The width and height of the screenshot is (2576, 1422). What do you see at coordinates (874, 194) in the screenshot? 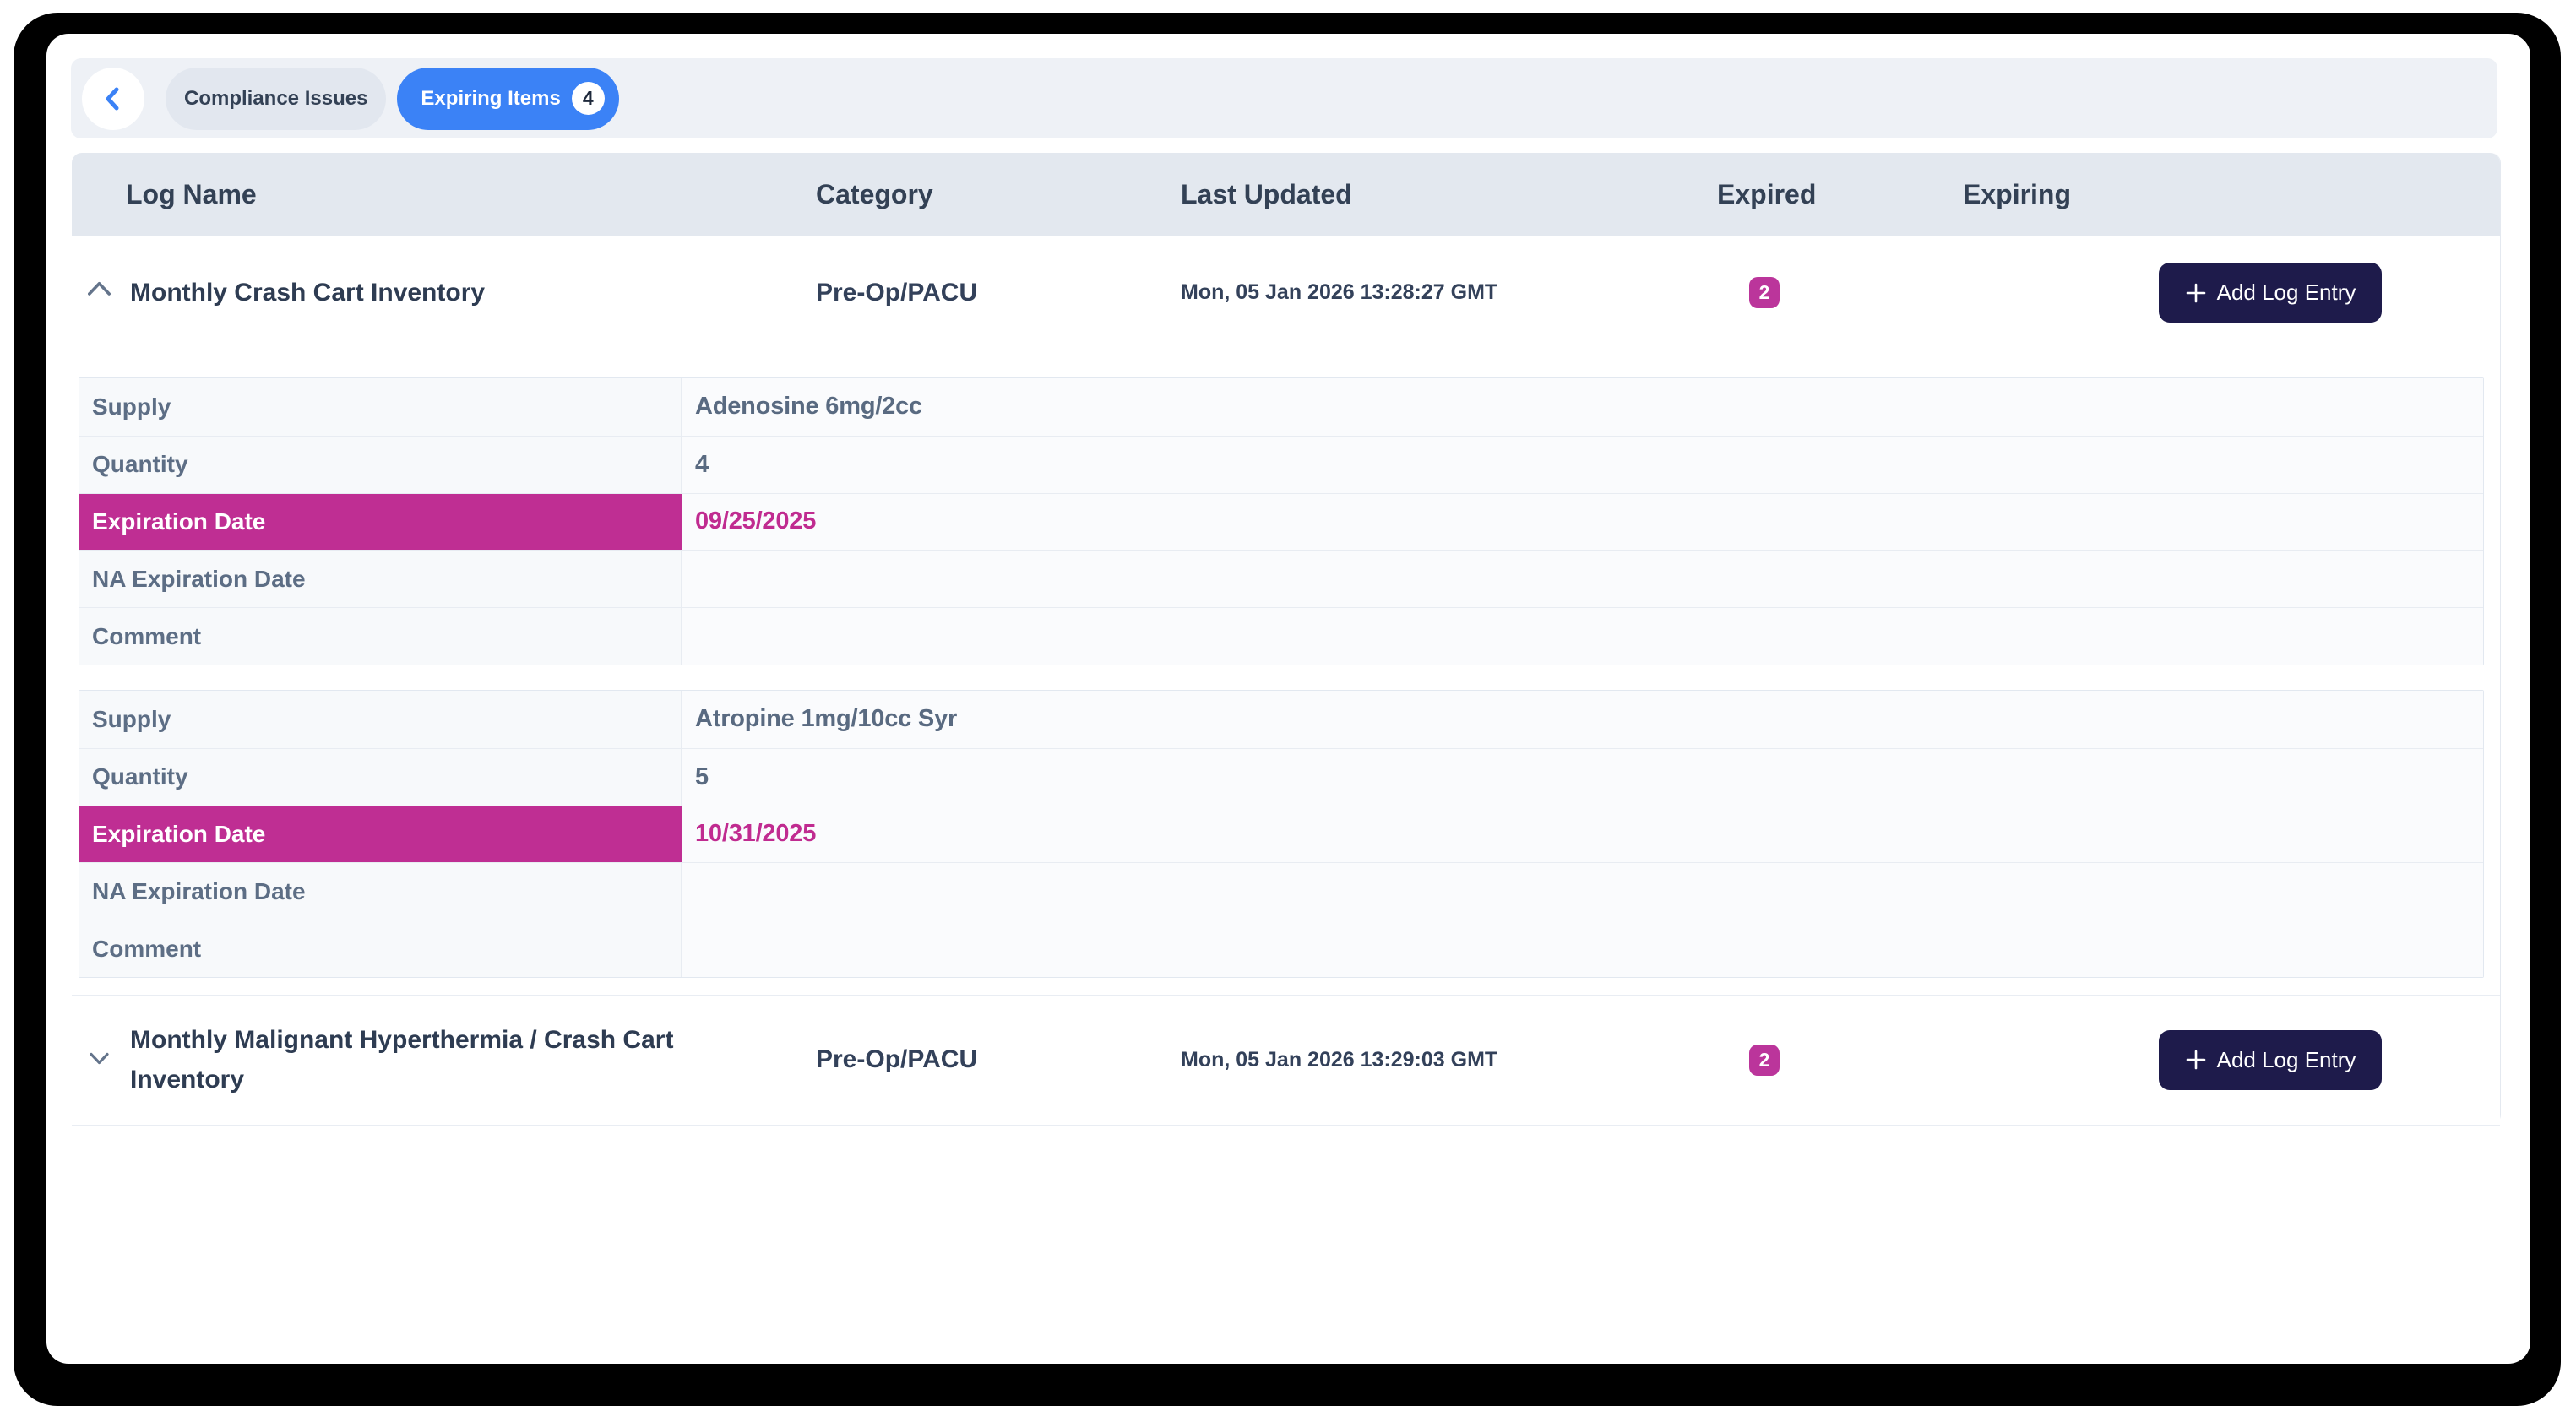
I see `column-header-category: Category` at bounding box center [874, 194].